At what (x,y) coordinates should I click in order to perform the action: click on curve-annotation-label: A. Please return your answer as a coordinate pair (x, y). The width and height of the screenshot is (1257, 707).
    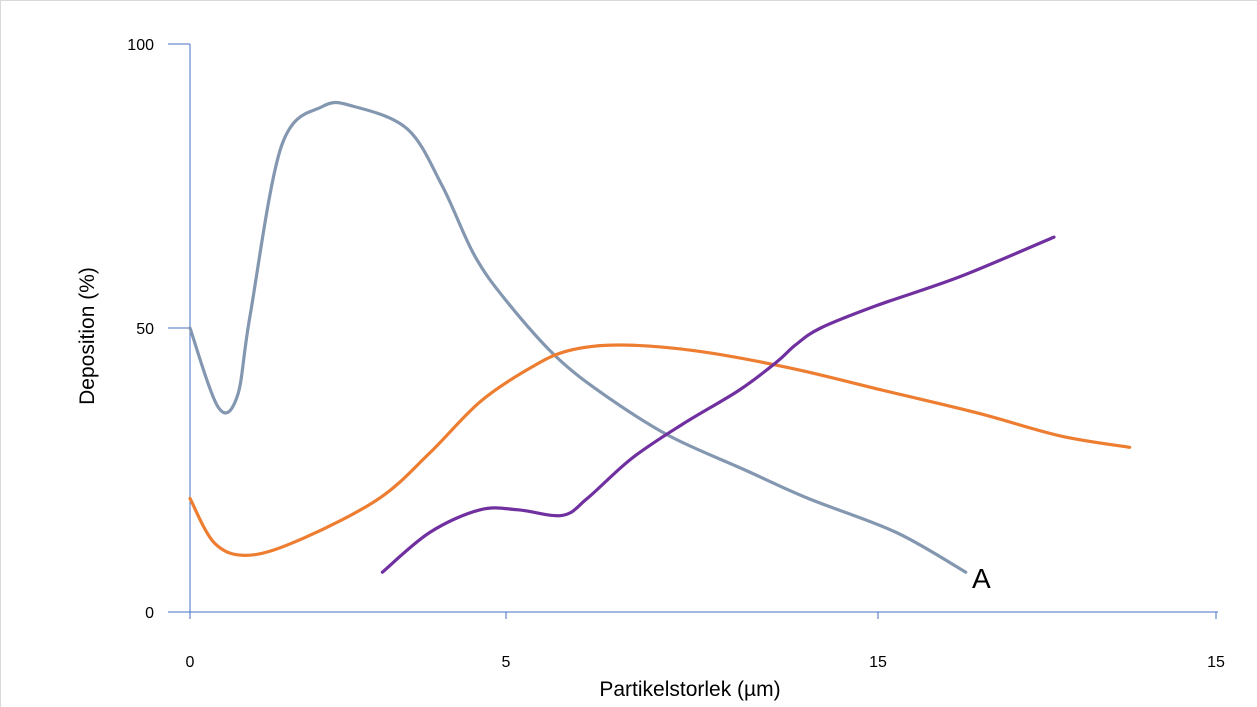
    Looking at the image, I should click on (981, 578).